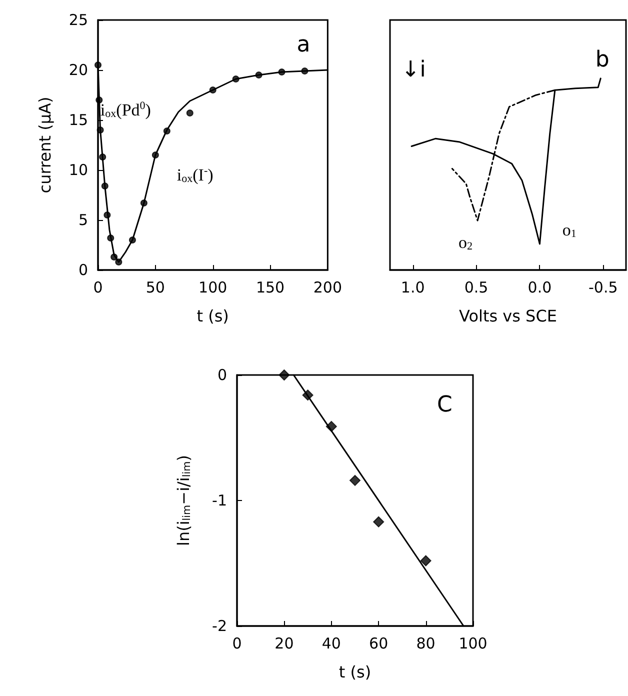 This screenshot has width=628, height=696. I want to click on annotation: a, so click(303, 45).